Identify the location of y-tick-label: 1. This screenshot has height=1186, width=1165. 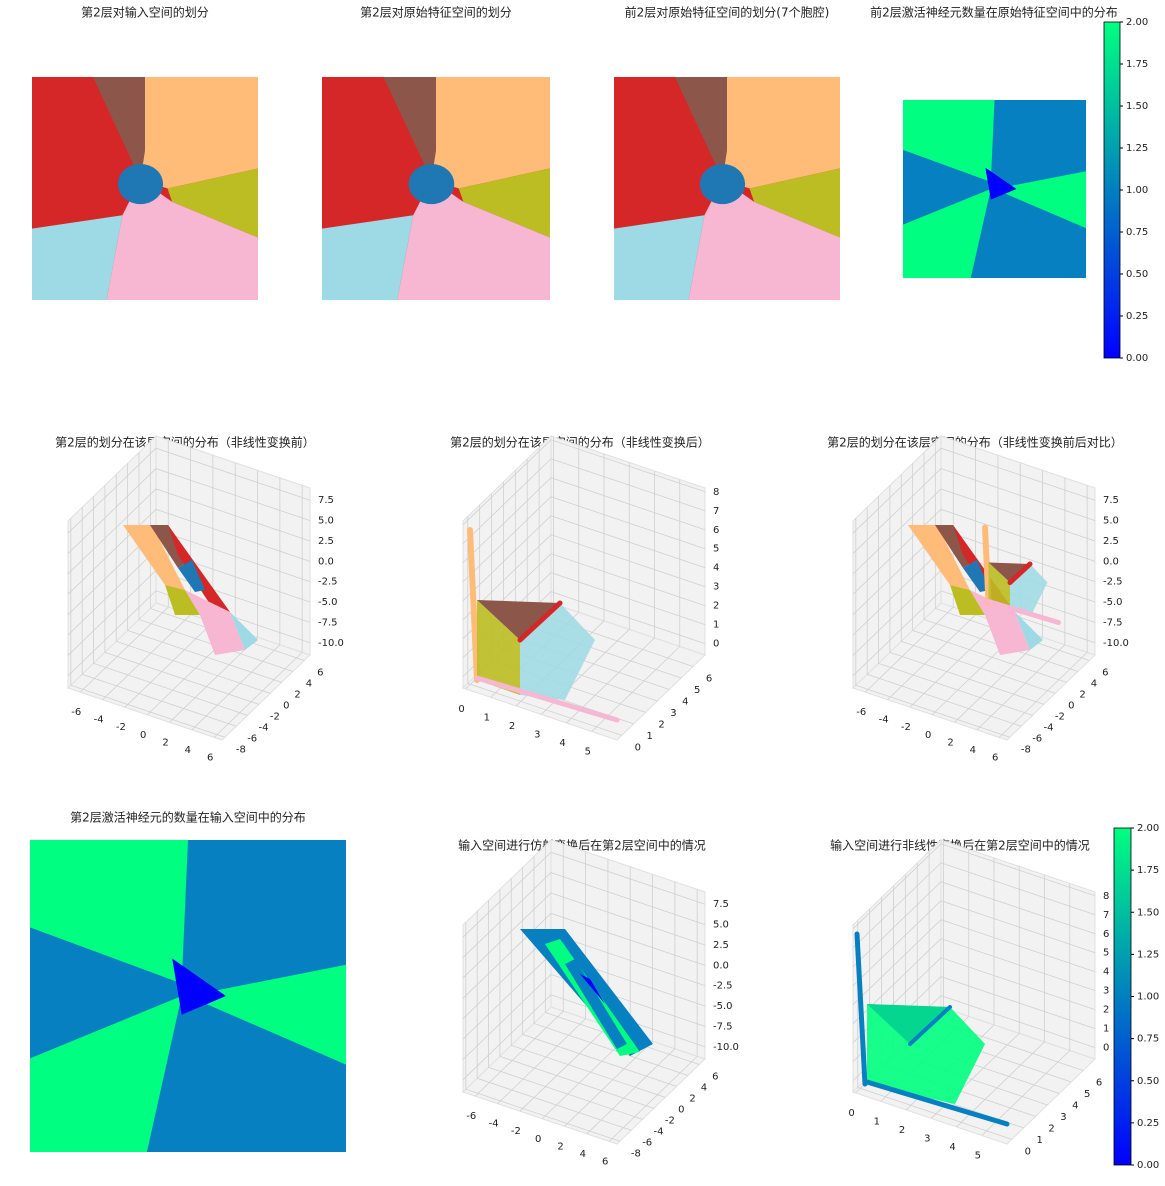
(649, 736).